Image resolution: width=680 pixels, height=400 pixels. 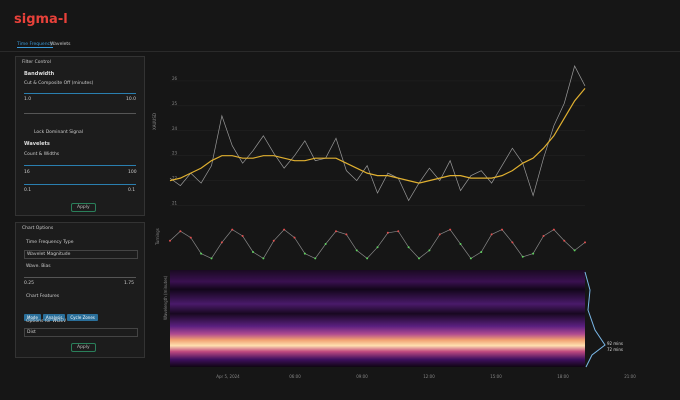 I want to click on label: Options for WDEV, so click(x=46, y=321).